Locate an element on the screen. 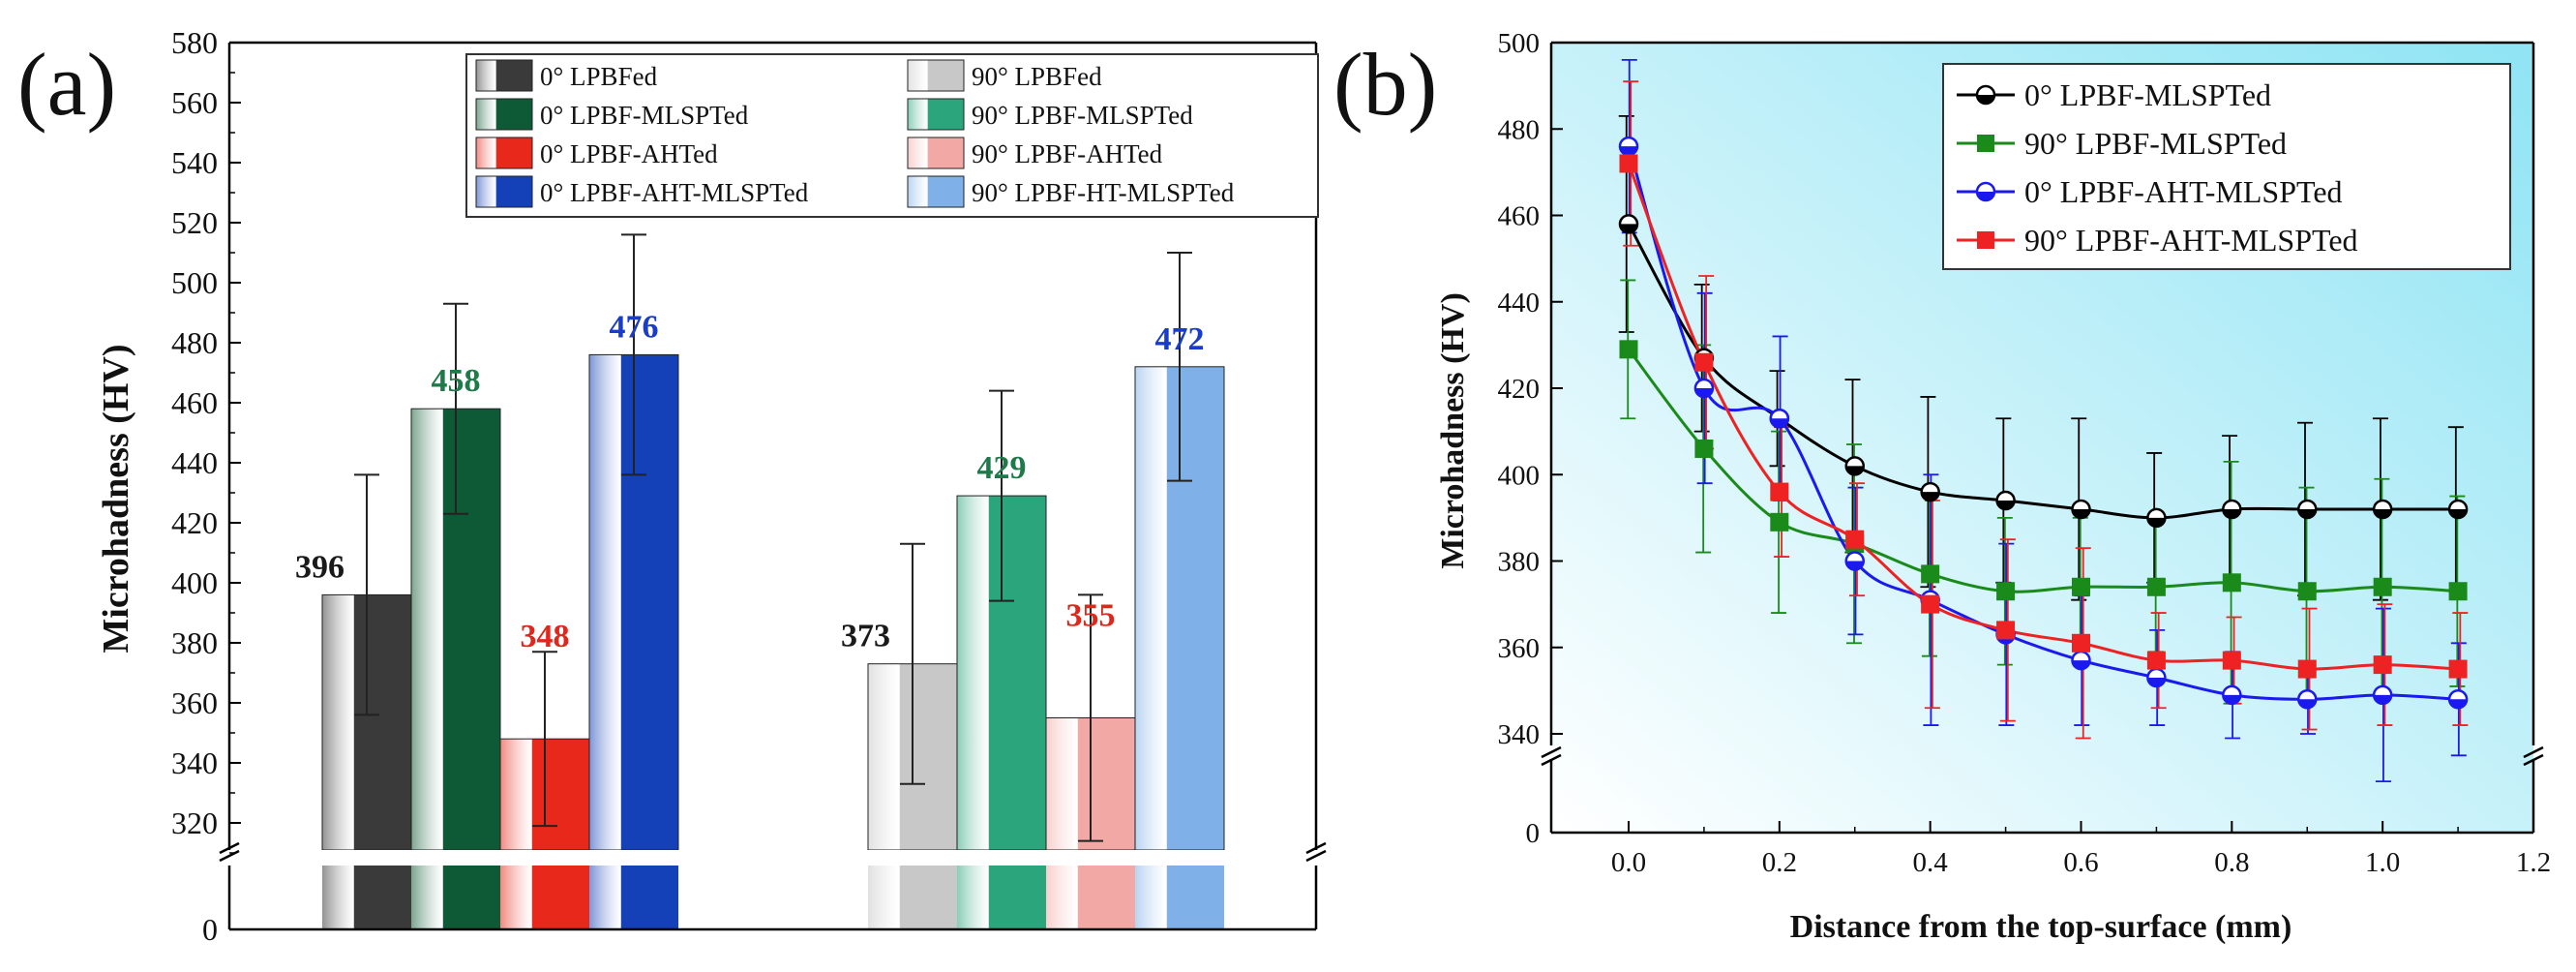  x-tick-label-b: 1.0 is located at coordinates (2382, 863).